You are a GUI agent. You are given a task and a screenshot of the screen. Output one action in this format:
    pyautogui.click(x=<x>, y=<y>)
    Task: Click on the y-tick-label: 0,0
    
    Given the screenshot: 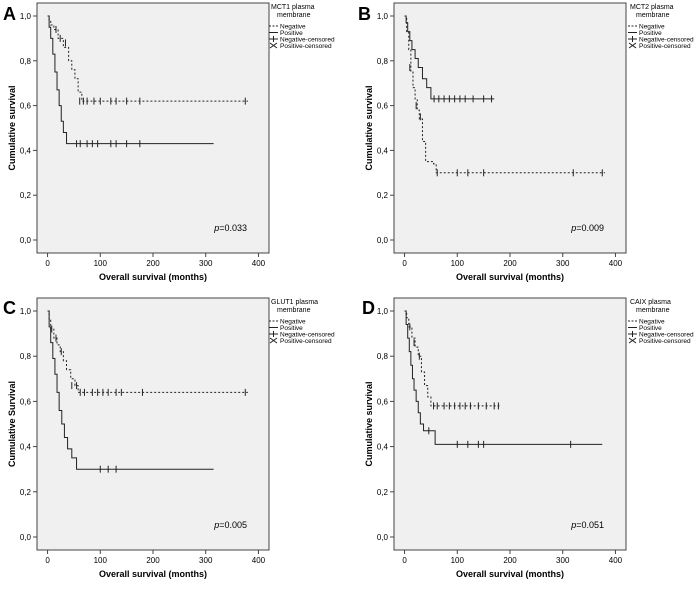 What is the action you would take?
    pyautogui.click(x=26, y=240)
    